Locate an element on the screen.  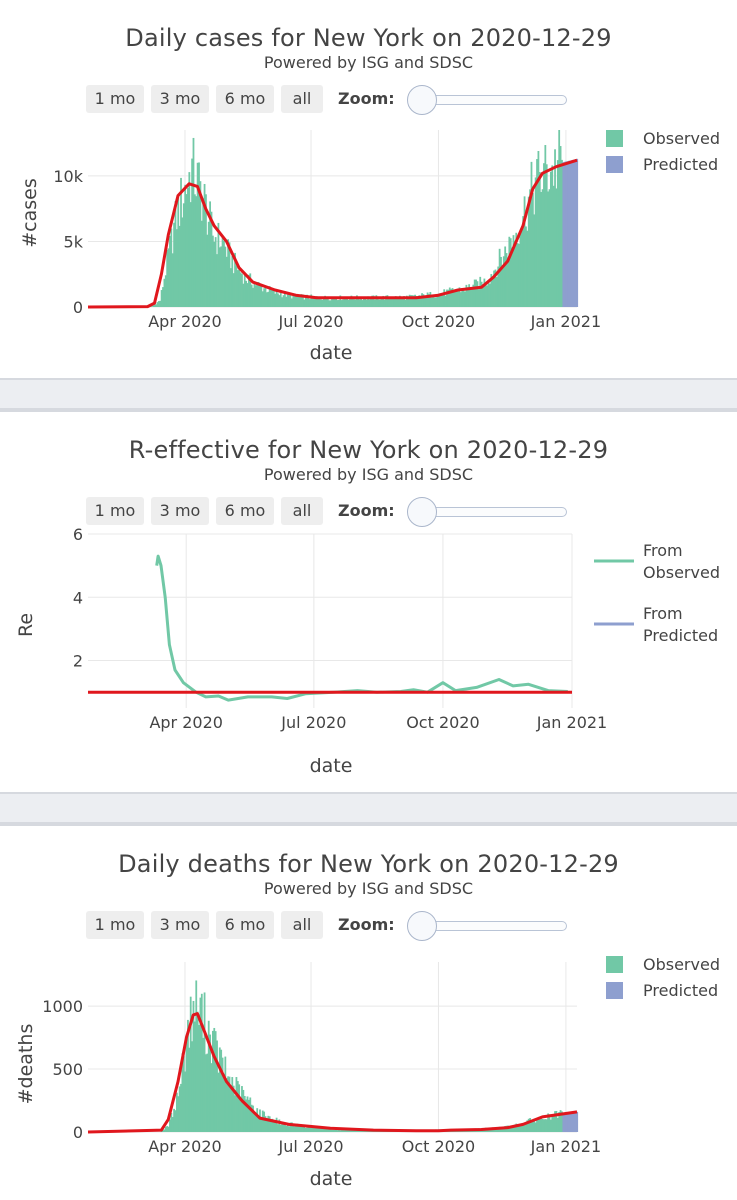
x-tick-label: Jan 2021 is located at coordinates (571, 722).